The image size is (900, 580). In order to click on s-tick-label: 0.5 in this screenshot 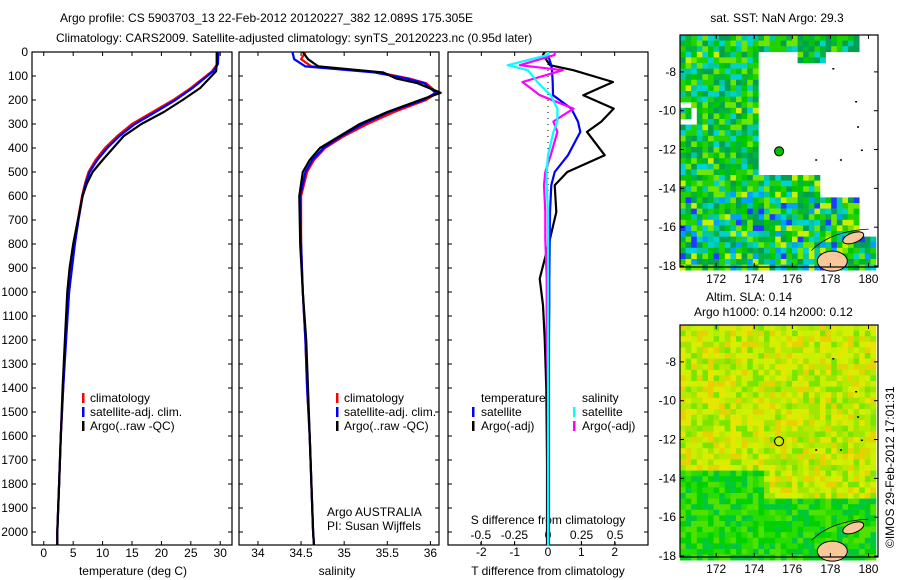, I will do `click(615, 535)`.